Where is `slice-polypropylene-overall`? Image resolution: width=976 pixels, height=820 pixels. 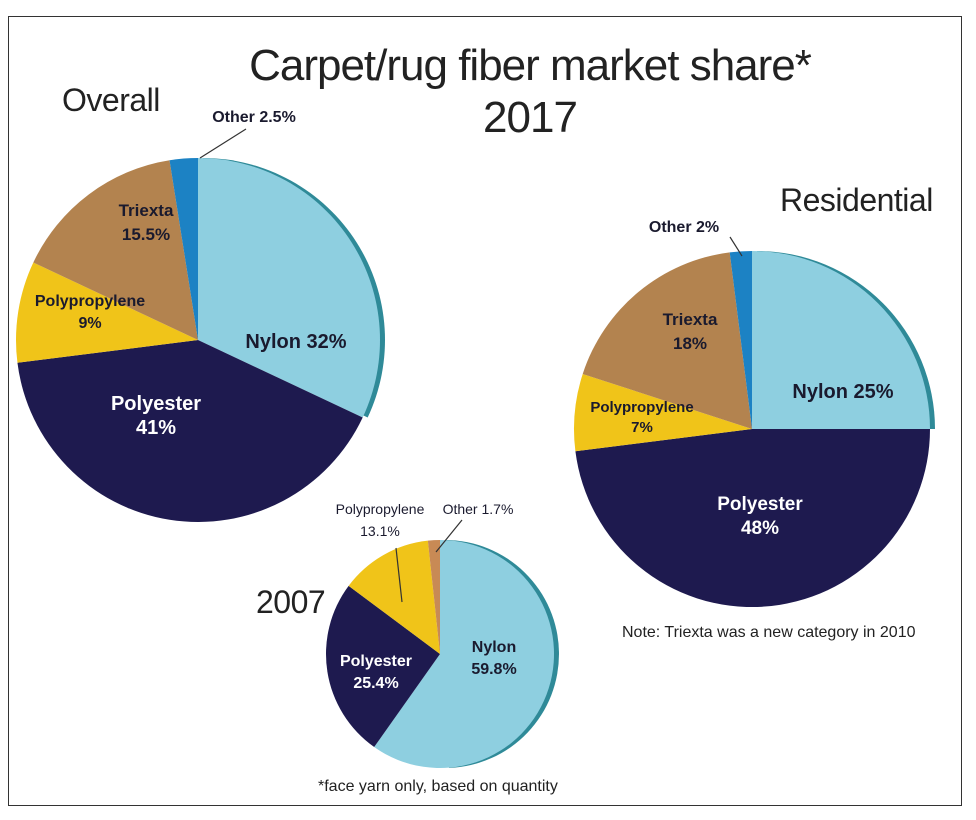
slice-polypropylene-overall is located at coordinates (107, 312).